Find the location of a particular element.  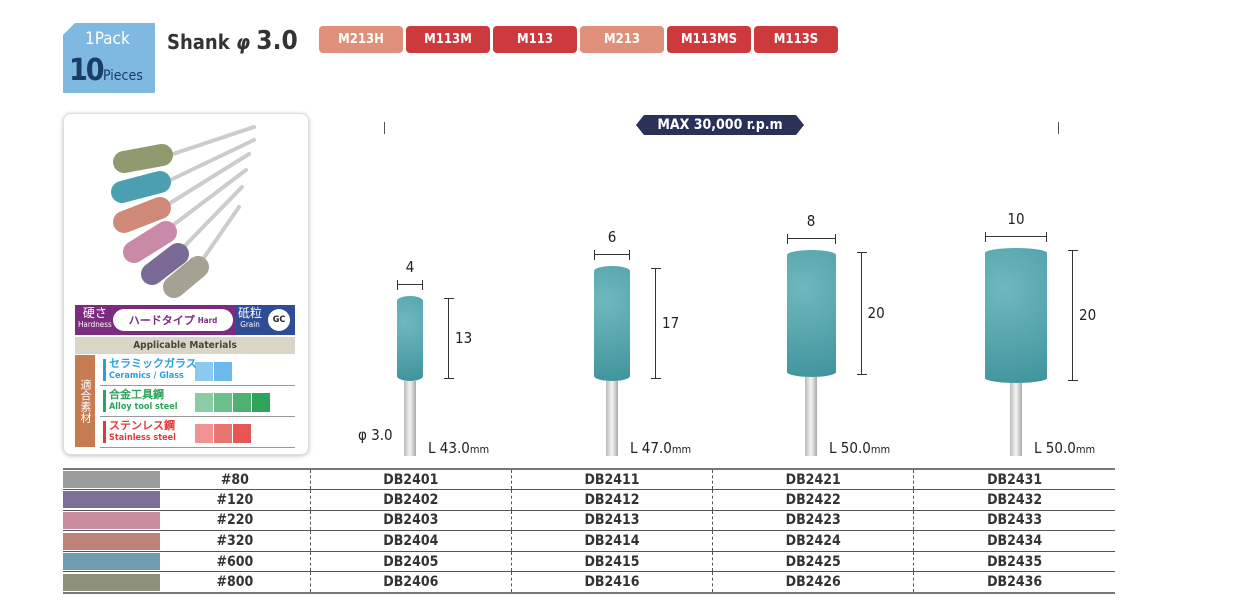

head-length-label: 20 is located at coordinates (876, 312).